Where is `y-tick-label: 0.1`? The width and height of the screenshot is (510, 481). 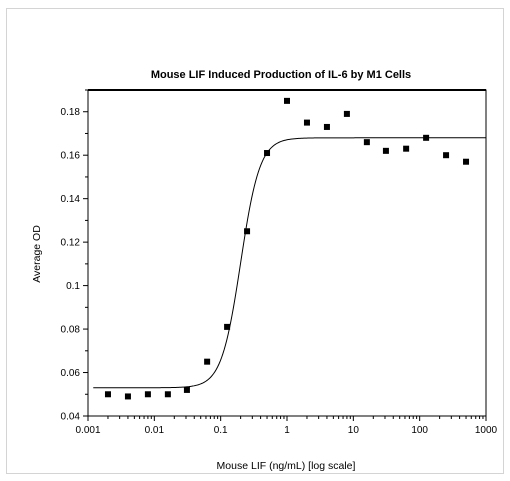 y-tick-label: 0.1 is located at coordinates (73, 286).